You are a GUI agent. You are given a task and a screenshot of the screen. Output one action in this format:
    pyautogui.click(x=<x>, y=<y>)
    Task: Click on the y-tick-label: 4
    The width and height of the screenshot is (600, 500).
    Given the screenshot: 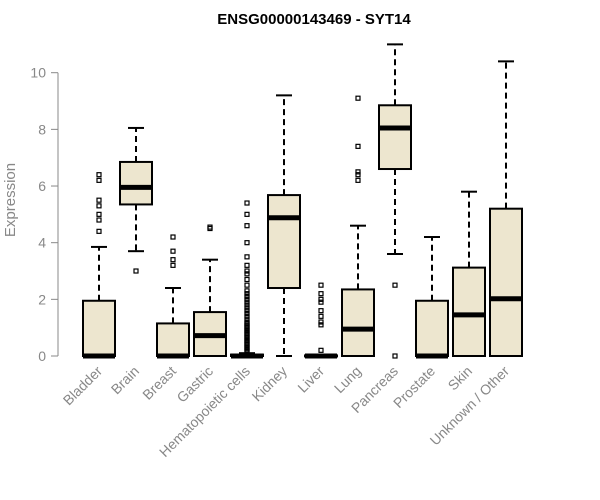 What is the action you would take?
    pyautogui.click(x=42, y=243)
    